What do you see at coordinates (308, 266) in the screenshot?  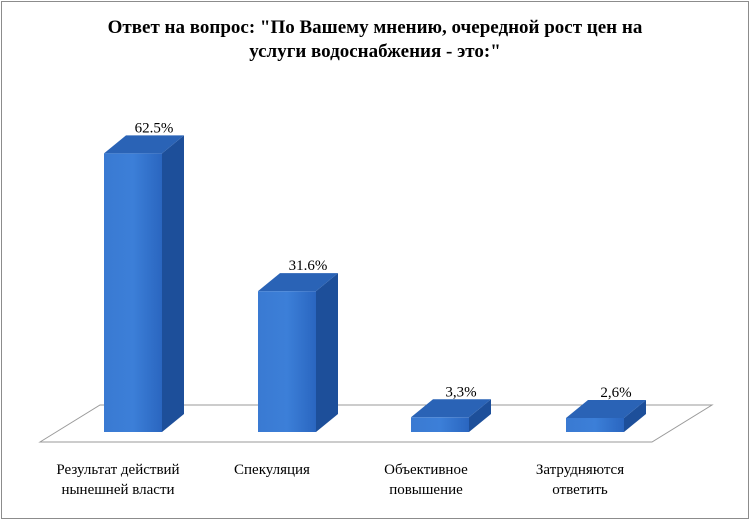 I see `data-label-2: 31.6%` at bounding box center [308, 266].